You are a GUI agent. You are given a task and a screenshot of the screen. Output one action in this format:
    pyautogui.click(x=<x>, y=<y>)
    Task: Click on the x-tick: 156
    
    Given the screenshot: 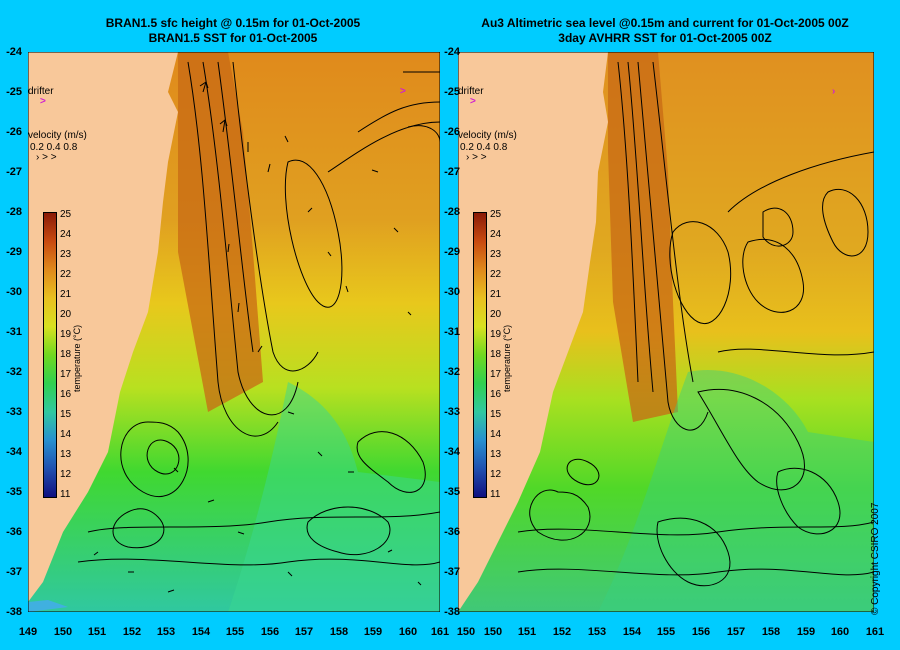 What is the action you would take?
    pyautogui.click(x=270, y=632)
    